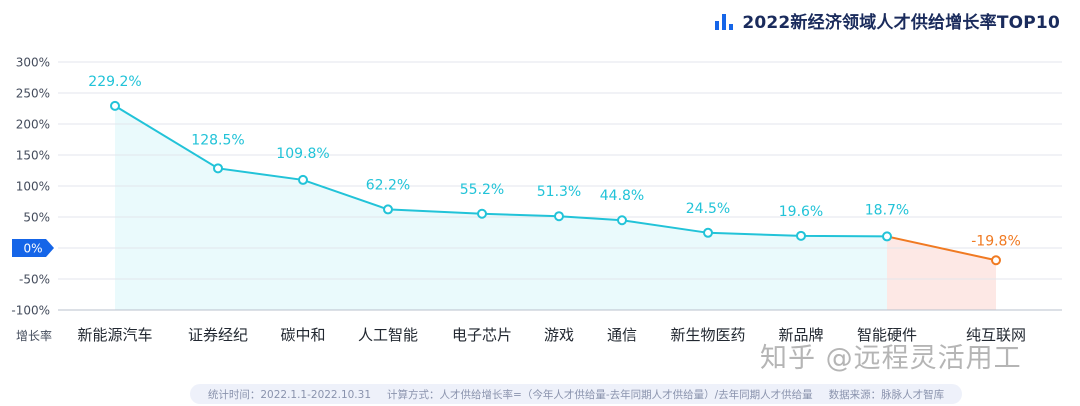 The height and width of the screenshot is (406, 1080). Describe the element at coordinates (33, 156) in the screenshot. I see `y-tick-label: 150%` at that location.